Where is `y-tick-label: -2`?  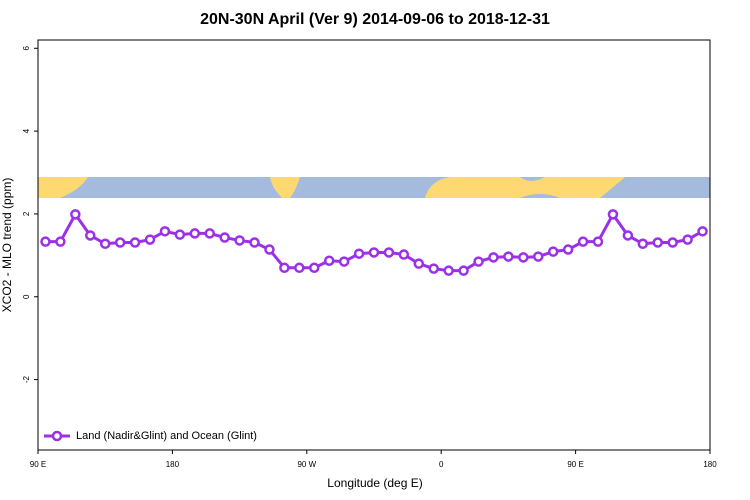
y-tick-label: -2 is located at coordinates (26, 379).